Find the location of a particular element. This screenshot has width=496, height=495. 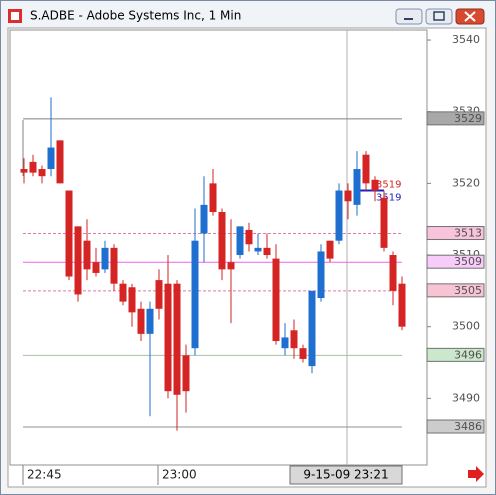

window-title: S.ADBE - Adobe Systems Inc, 1 Min is located at coordinates (135, 16).